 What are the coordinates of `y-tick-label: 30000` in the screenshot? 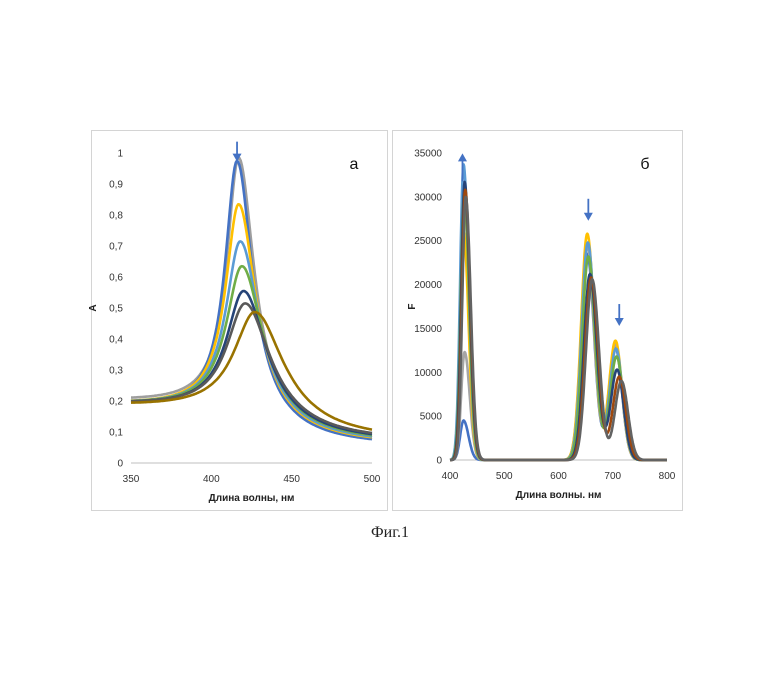 It's located at (428, 197).